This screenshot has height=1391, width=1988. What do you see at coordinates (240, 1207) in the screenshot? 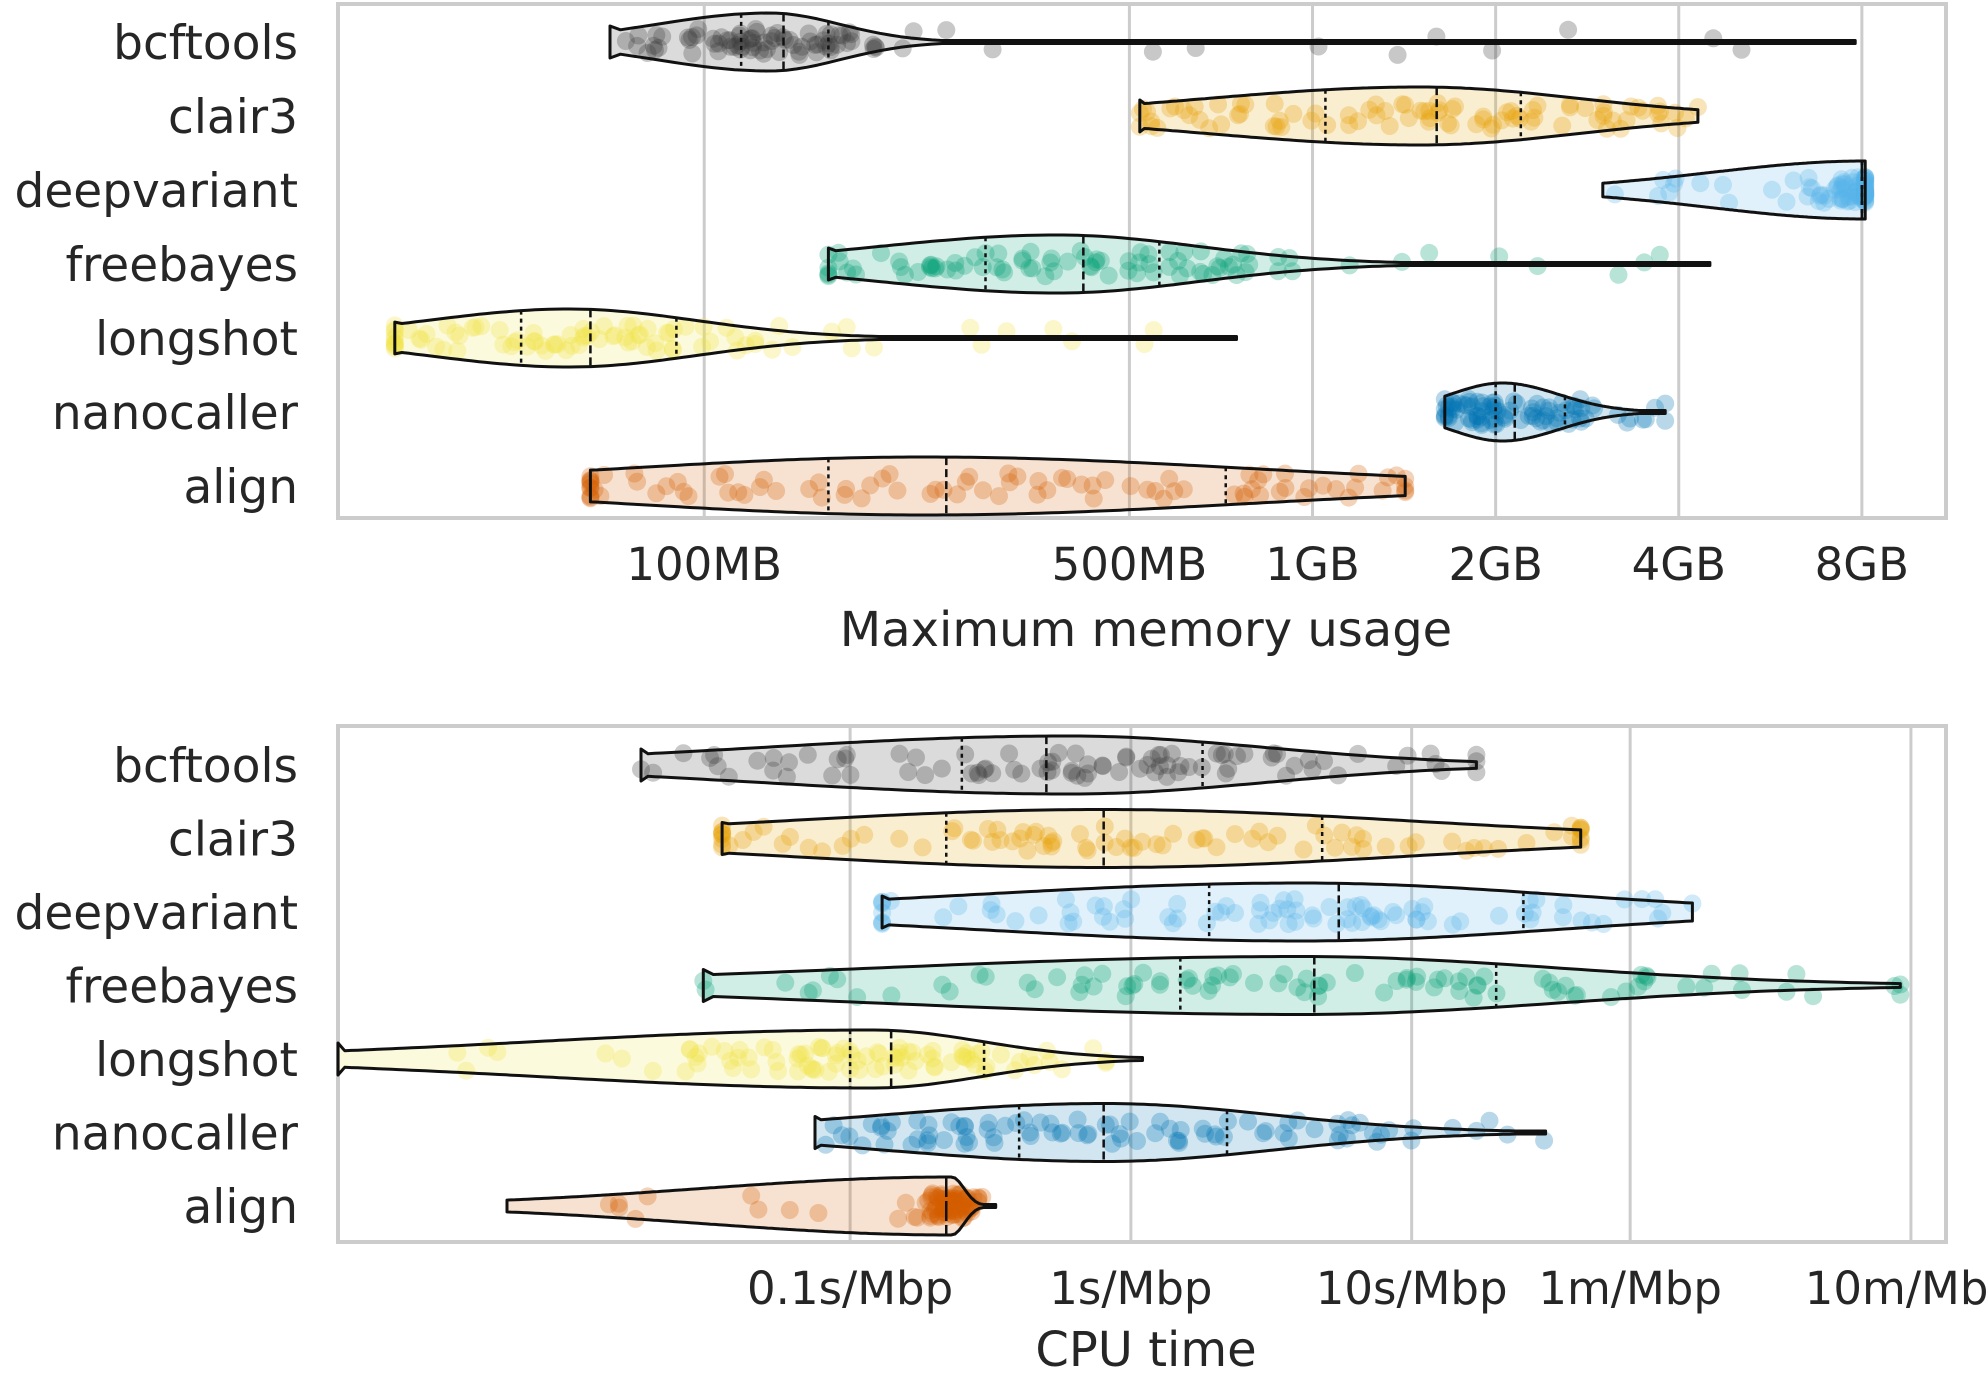
I see `category-label: align` at bounding box center [240, 1207].